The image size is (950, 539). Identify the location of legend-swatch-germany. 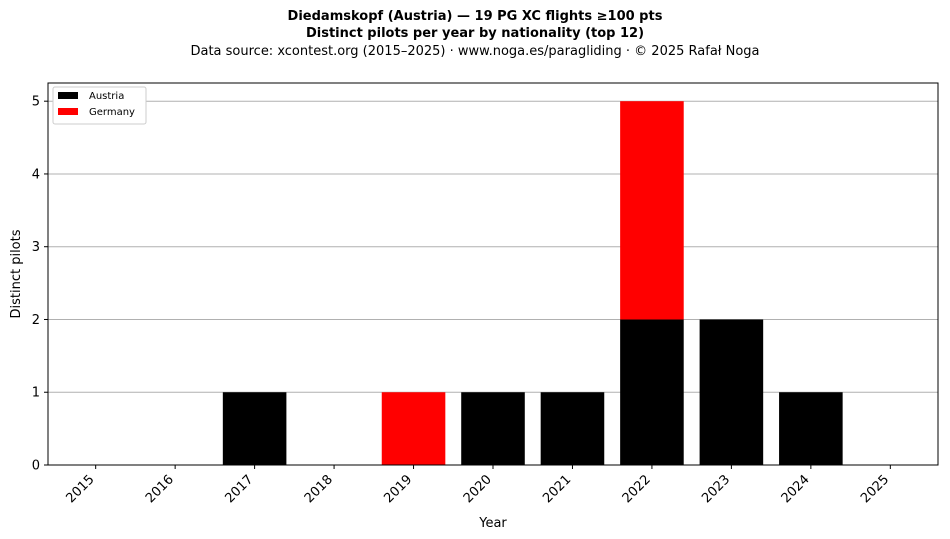
(68, 111).